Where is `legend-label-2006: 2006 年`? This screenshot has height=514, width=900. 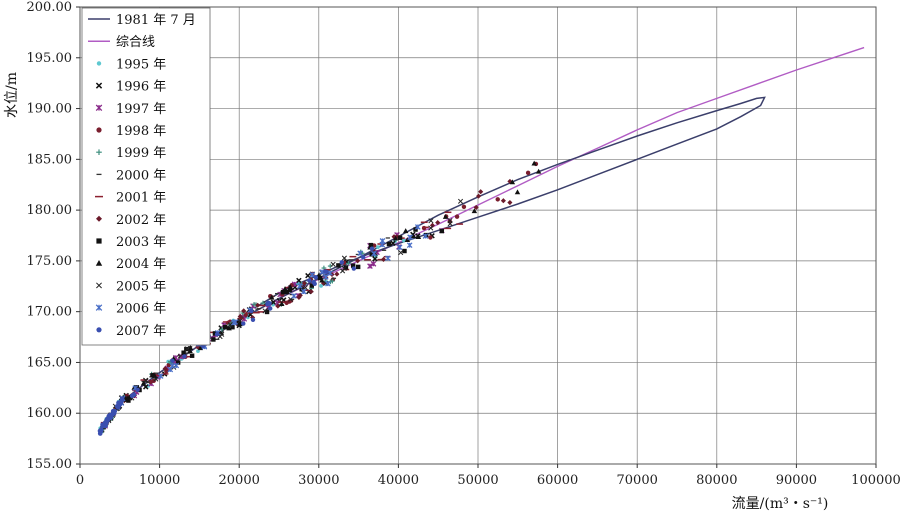
legend-label-2006: 2006 年 is located at coordinates (141, 309).